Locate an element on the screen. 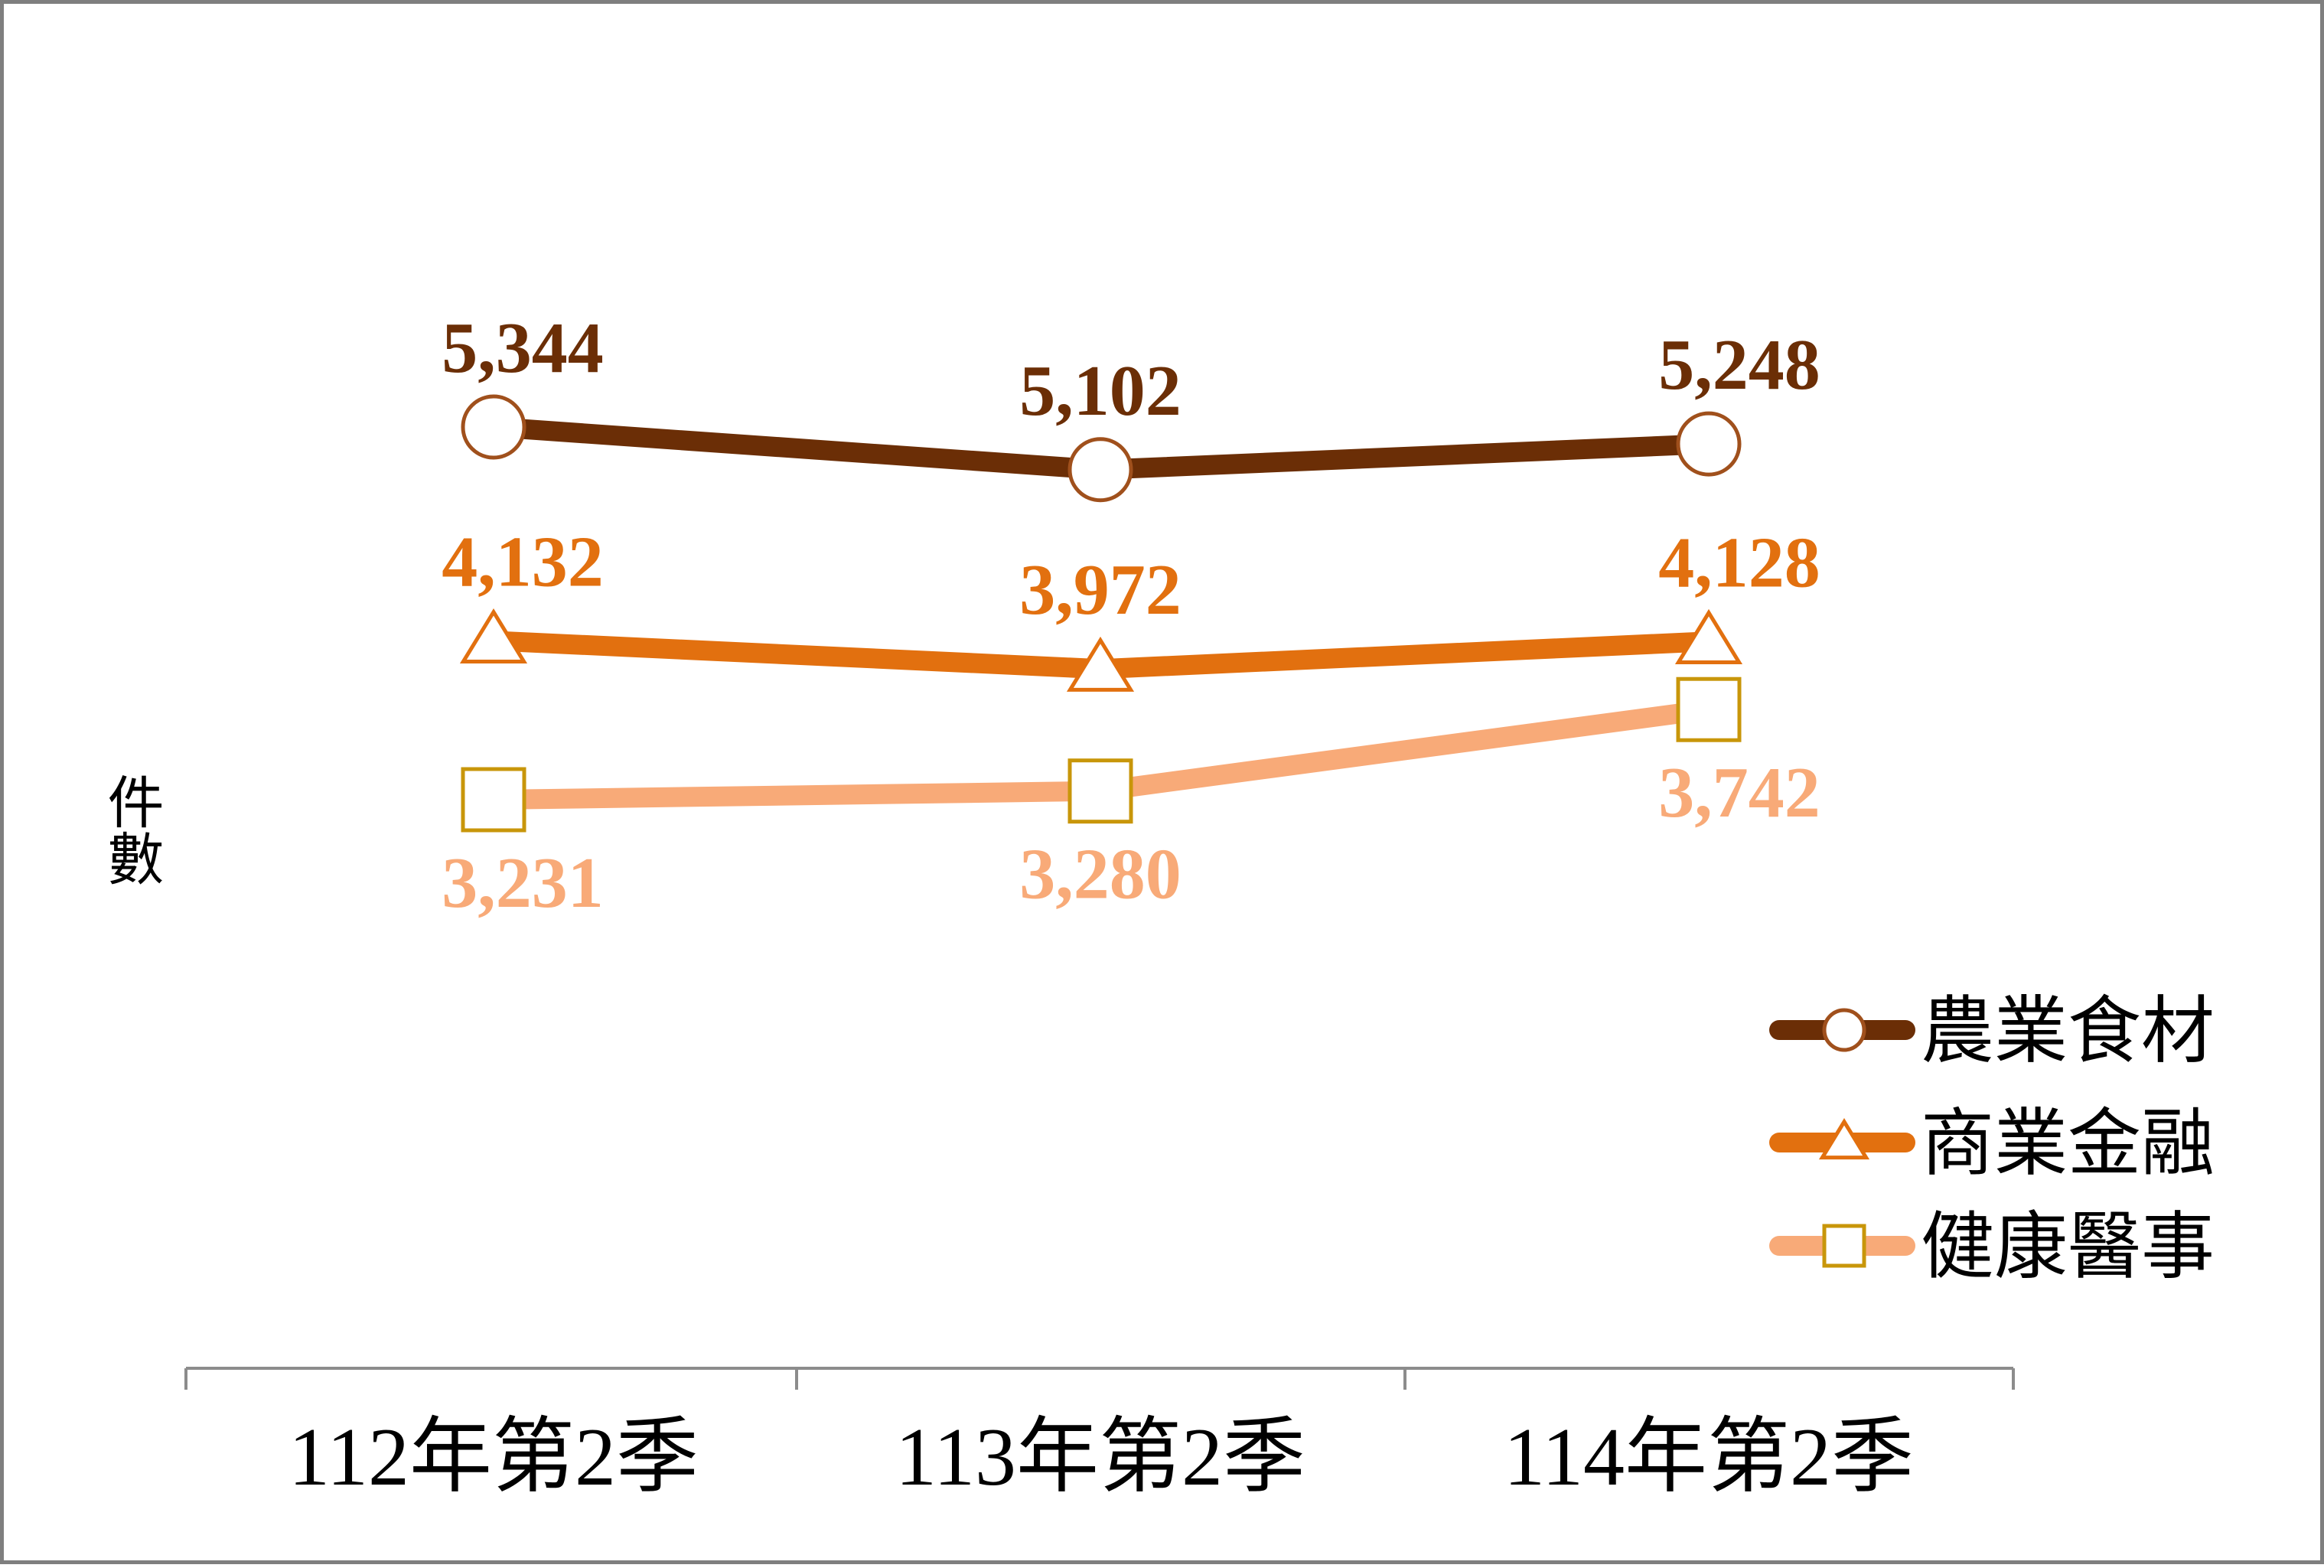 The height and width of the screenshot is (1568, 2324). x-tick-label: 113年第2季 is located at coordinates (1100, 1457).